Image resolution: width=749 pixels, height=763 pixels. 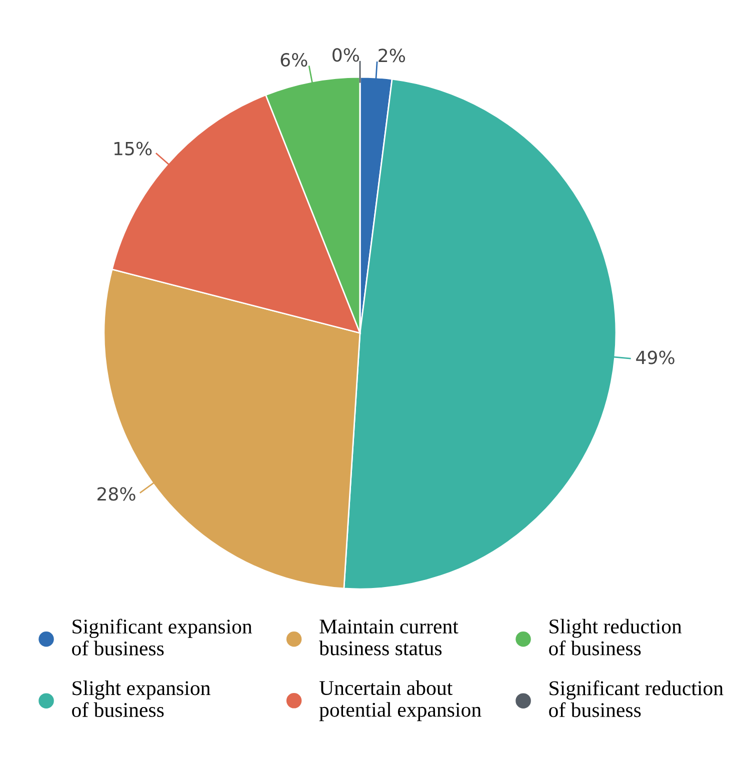 I want to click on data-label: 2%, so click(x=392, y=55).